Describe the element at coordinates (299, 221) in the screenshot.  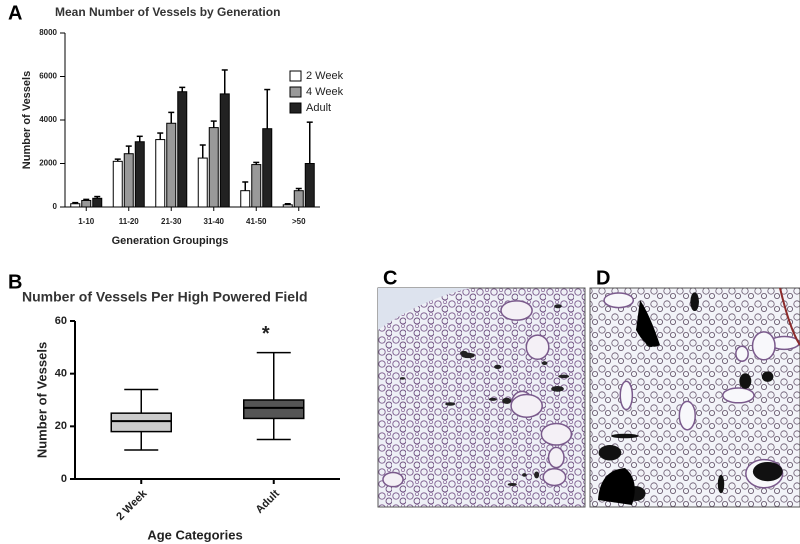
I see `x-tick-label: >50` at that location.